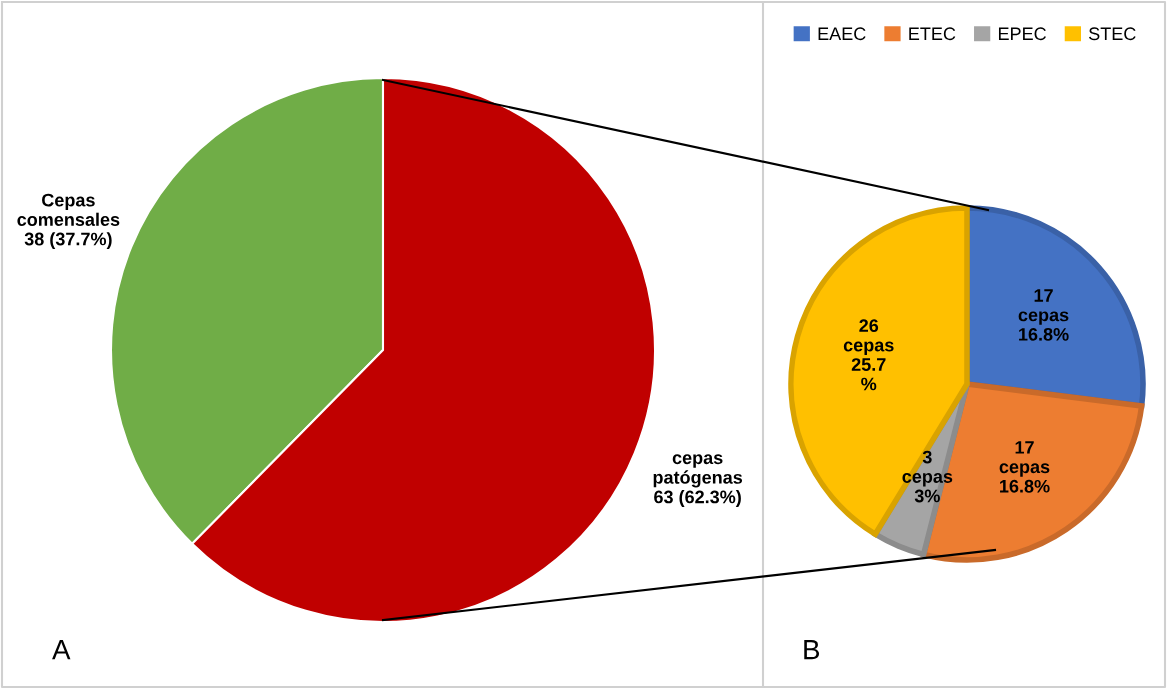  Describe the element at coordinates (68, 209) in the screenshot. I see `slice-label: Cepas comensales` at that location.